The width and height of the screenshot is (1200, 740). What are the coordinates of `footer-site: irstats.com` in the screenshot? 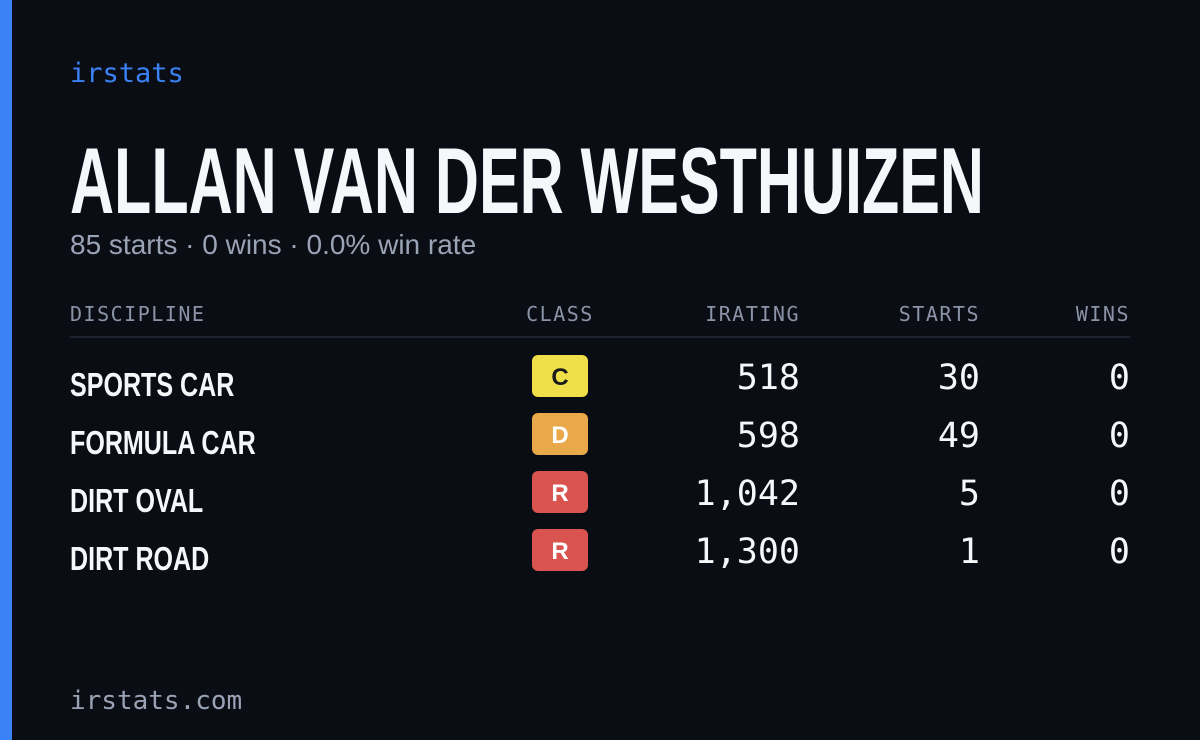 It's located at (156, 701).